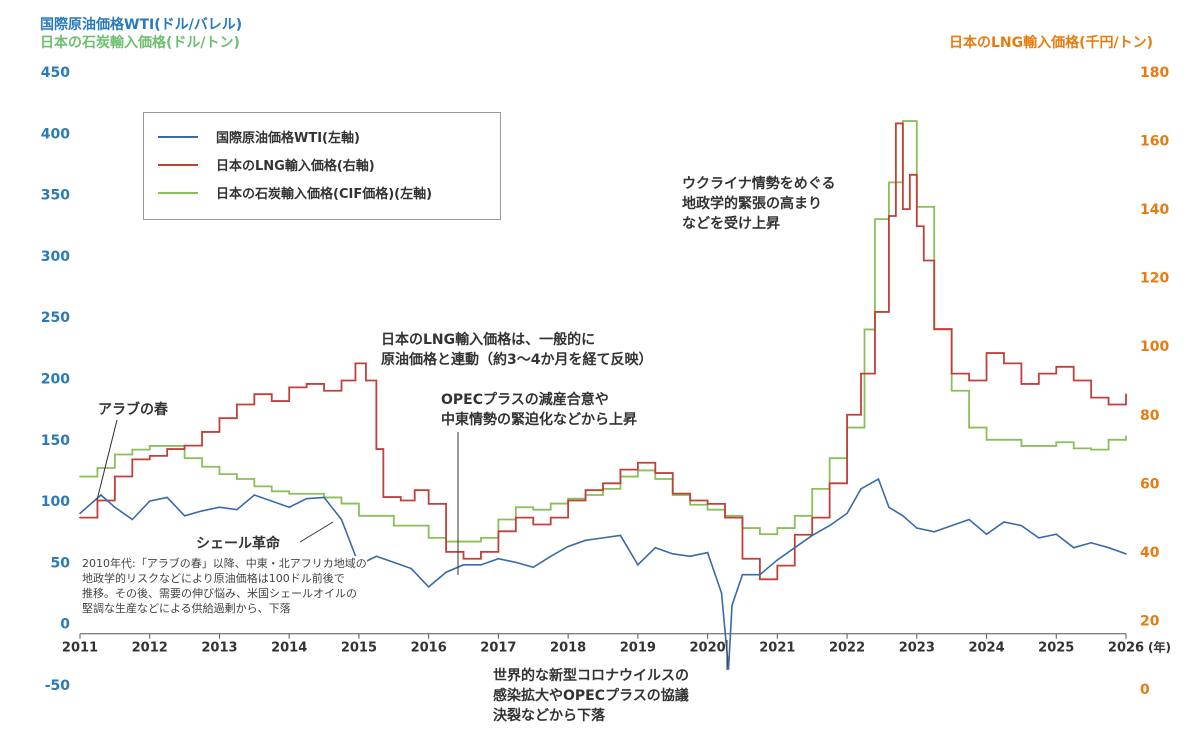 The height and width of the screenshot is (738, 1201). What do you see at coordinates (55, 257) in the screenshot?
I see `y-tick-left: 300` at bounding box center [55, 257].